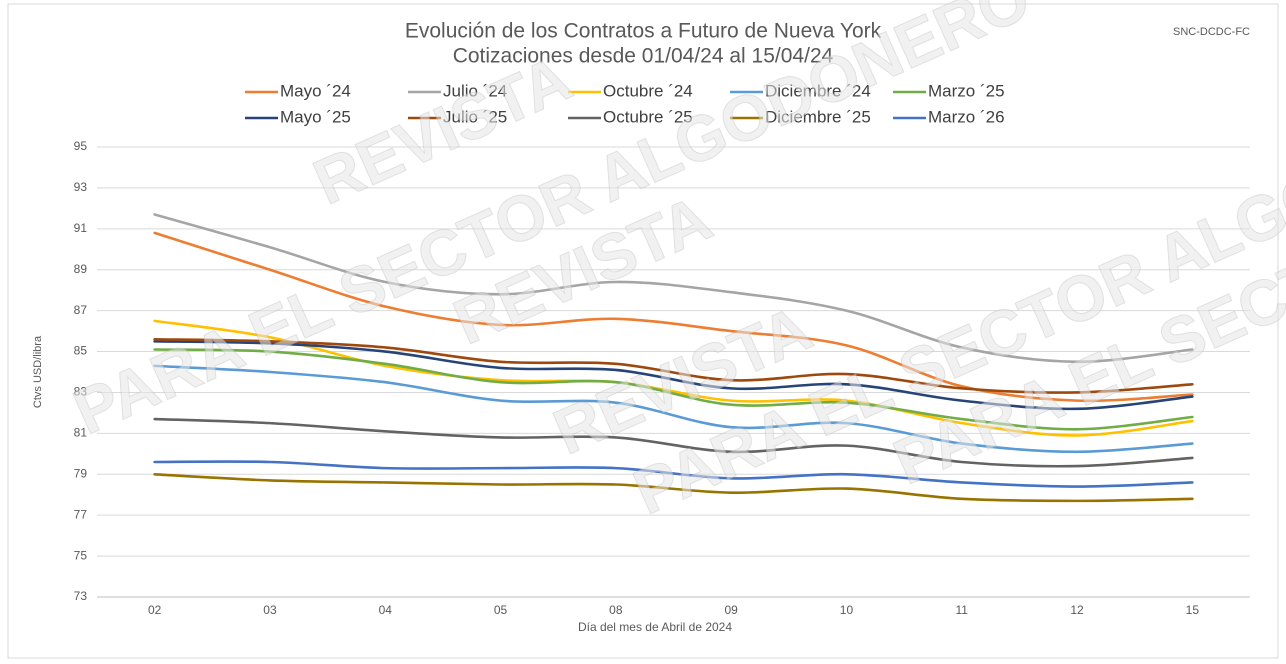 The height and width of the screenshot is (664, 1286). I want to click on y-tick-label: 75, so click(81, 555).